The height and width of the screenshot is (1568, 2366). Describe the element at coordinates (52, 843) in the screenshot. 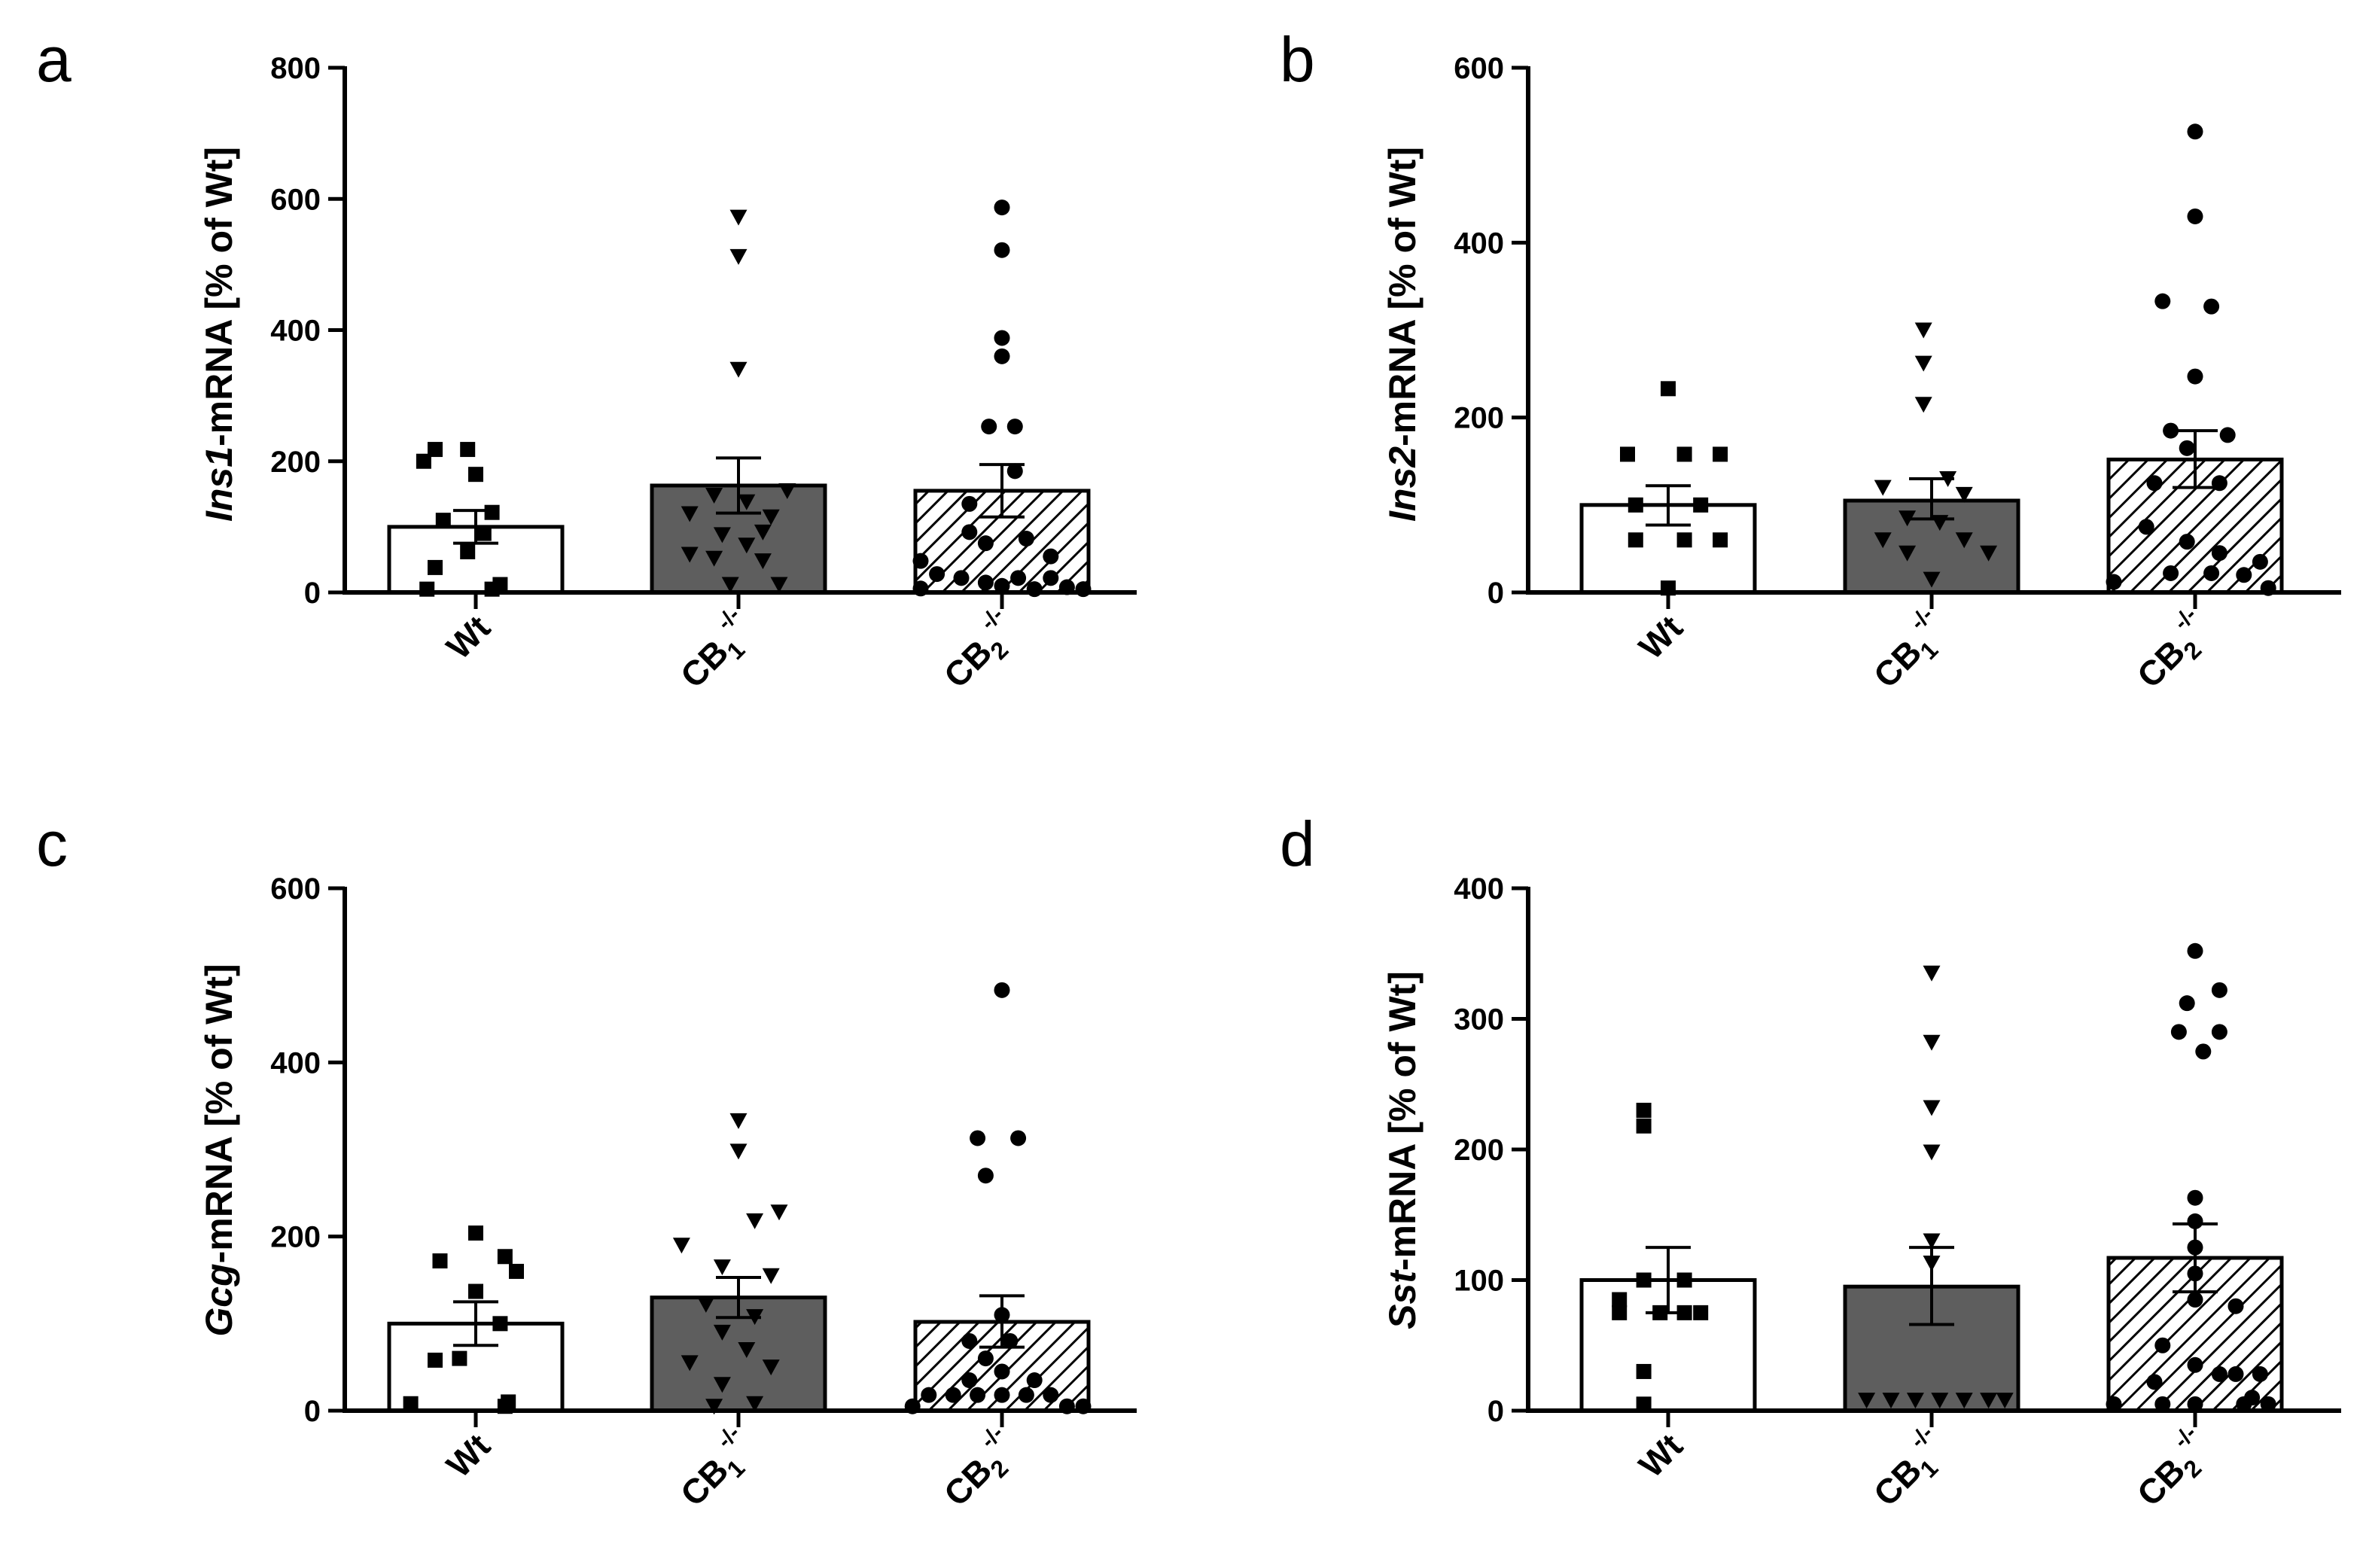

I see `panel-letter-c: c` at that location.